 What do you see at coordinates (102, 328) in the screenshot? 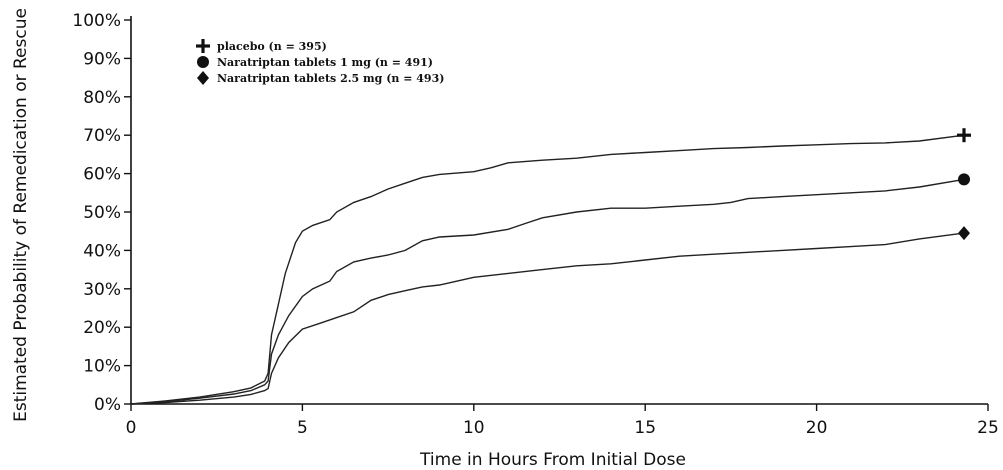
I see `y-tick-label: 20%` at bounding box center [102, 328].